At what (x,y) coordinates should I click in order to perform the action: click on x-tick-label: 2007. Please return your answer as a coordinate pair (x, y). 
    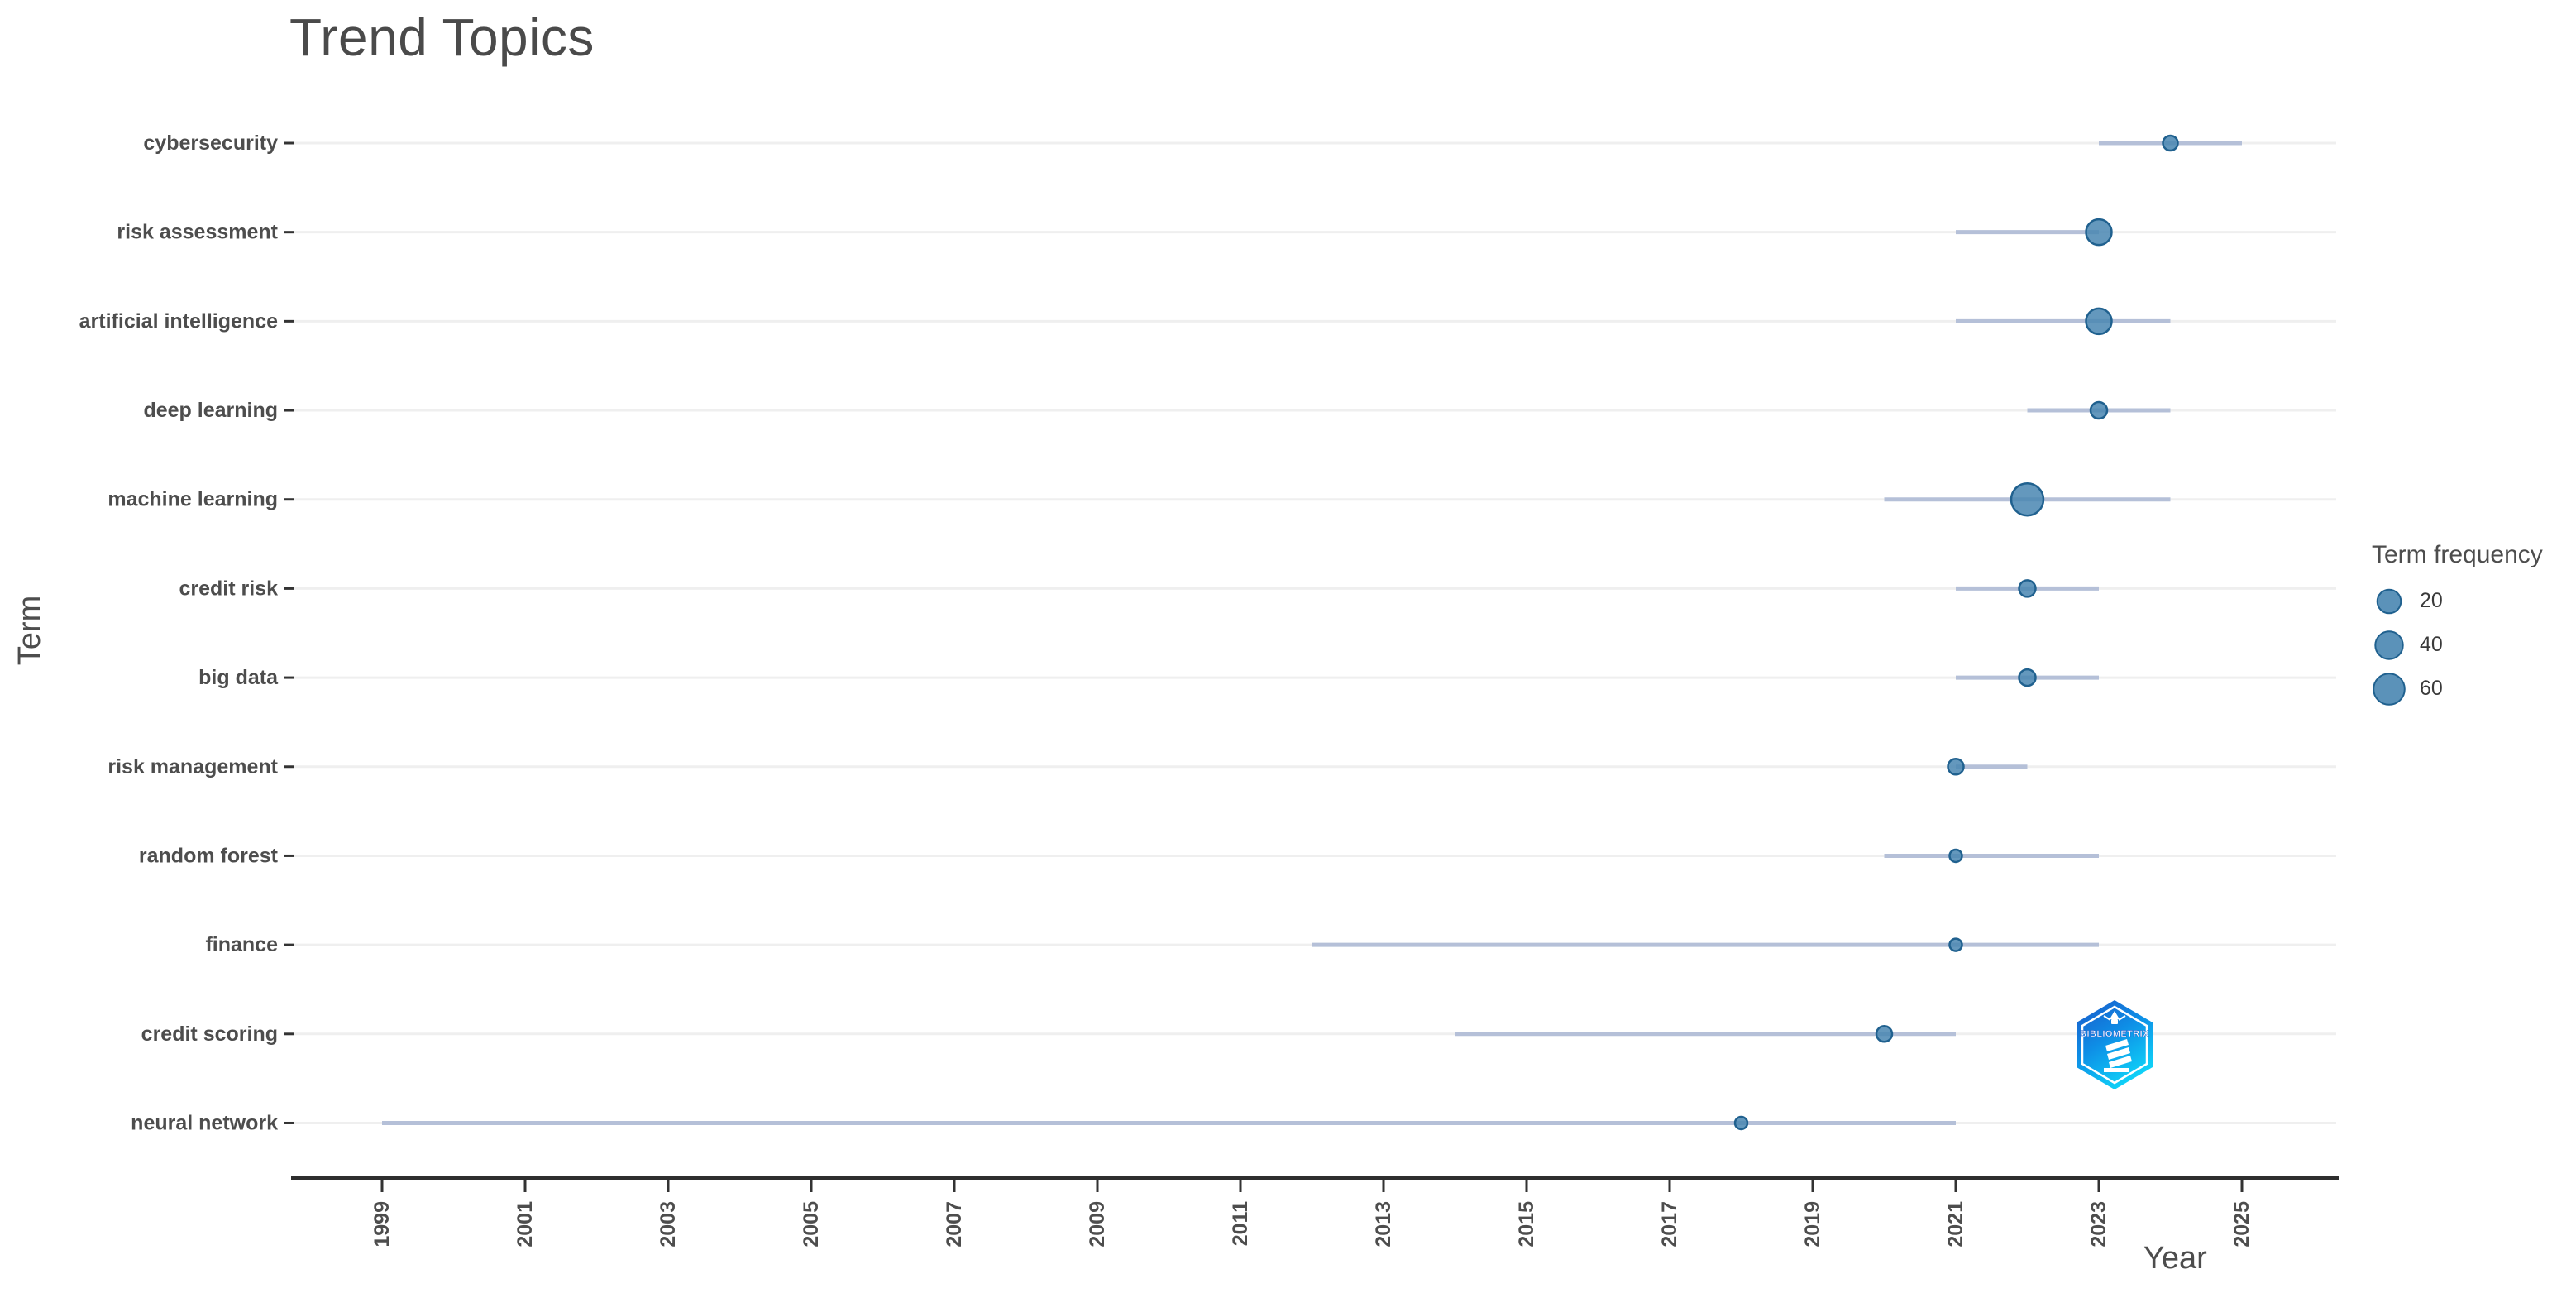
    Looking at the image, I should click on (954, 1224).